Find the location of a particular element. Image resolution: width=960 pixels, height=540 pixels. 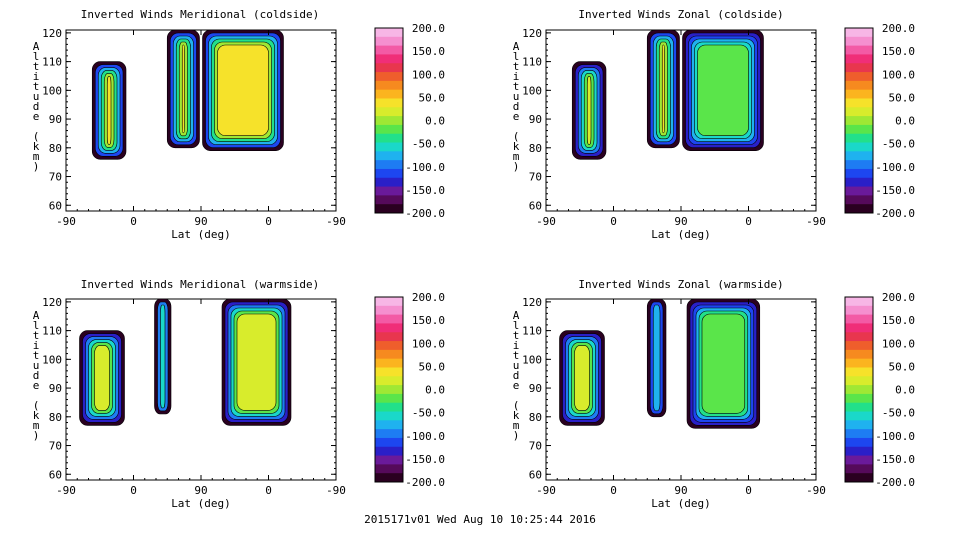

footer-timestamp: 2015171v01 Wed Aug 10 10:25:44 2016 is located at coordinates (480, 519).